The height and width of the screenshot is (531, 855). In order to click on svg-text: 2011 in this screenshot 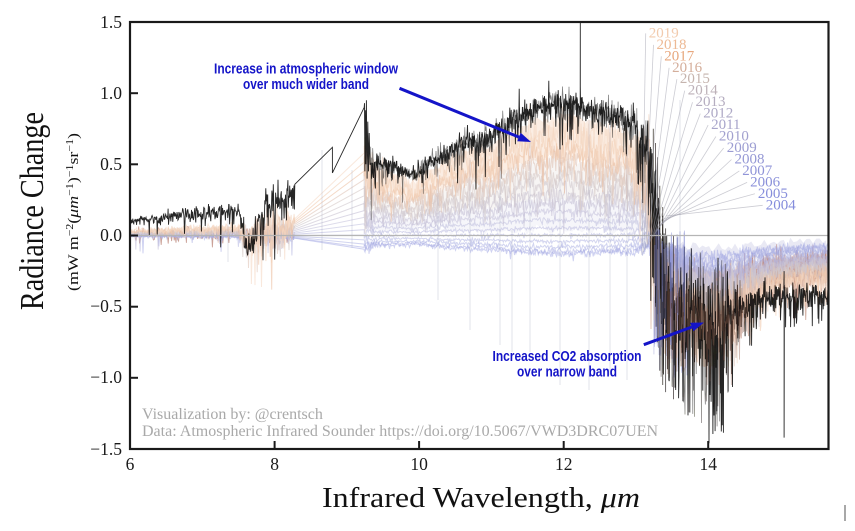, I will do `click(725, 125)`.